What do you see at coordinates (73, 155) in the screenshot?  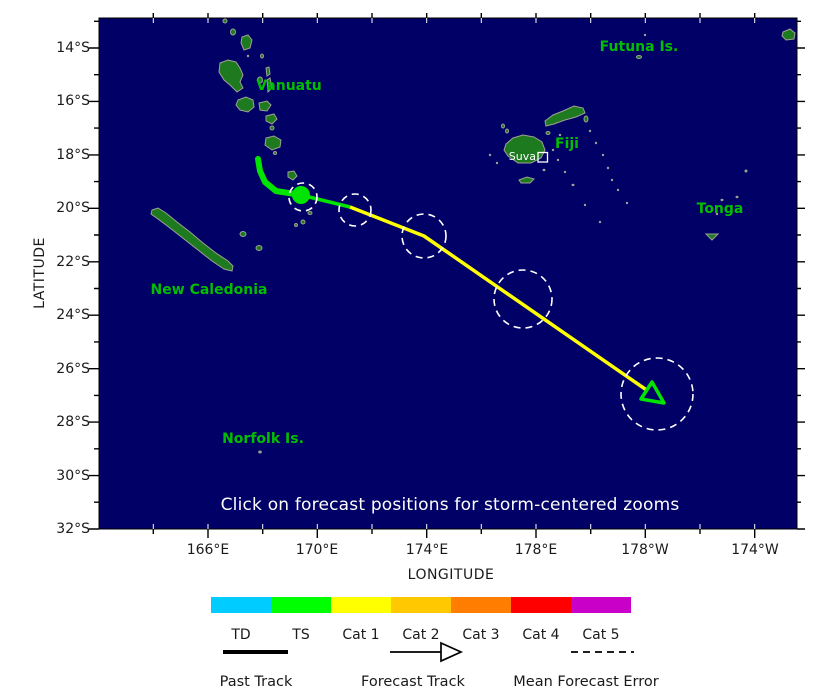 I see `lat-tick-label: 18°S` at bounding box center [73, 155].